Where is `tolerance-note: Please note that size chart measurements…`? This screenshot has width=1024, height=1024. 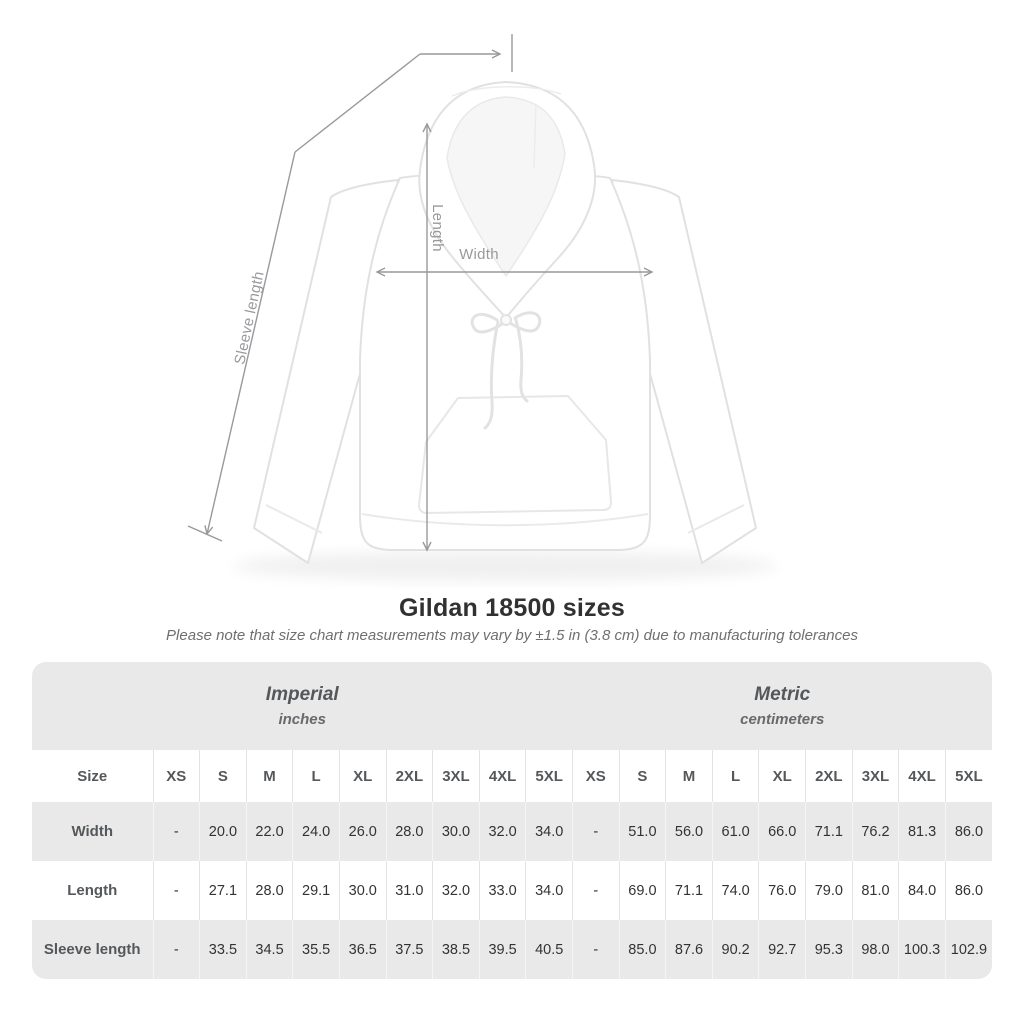
tolerance-note: Please note that size chart measurements… is located at coordinates (512, 635).